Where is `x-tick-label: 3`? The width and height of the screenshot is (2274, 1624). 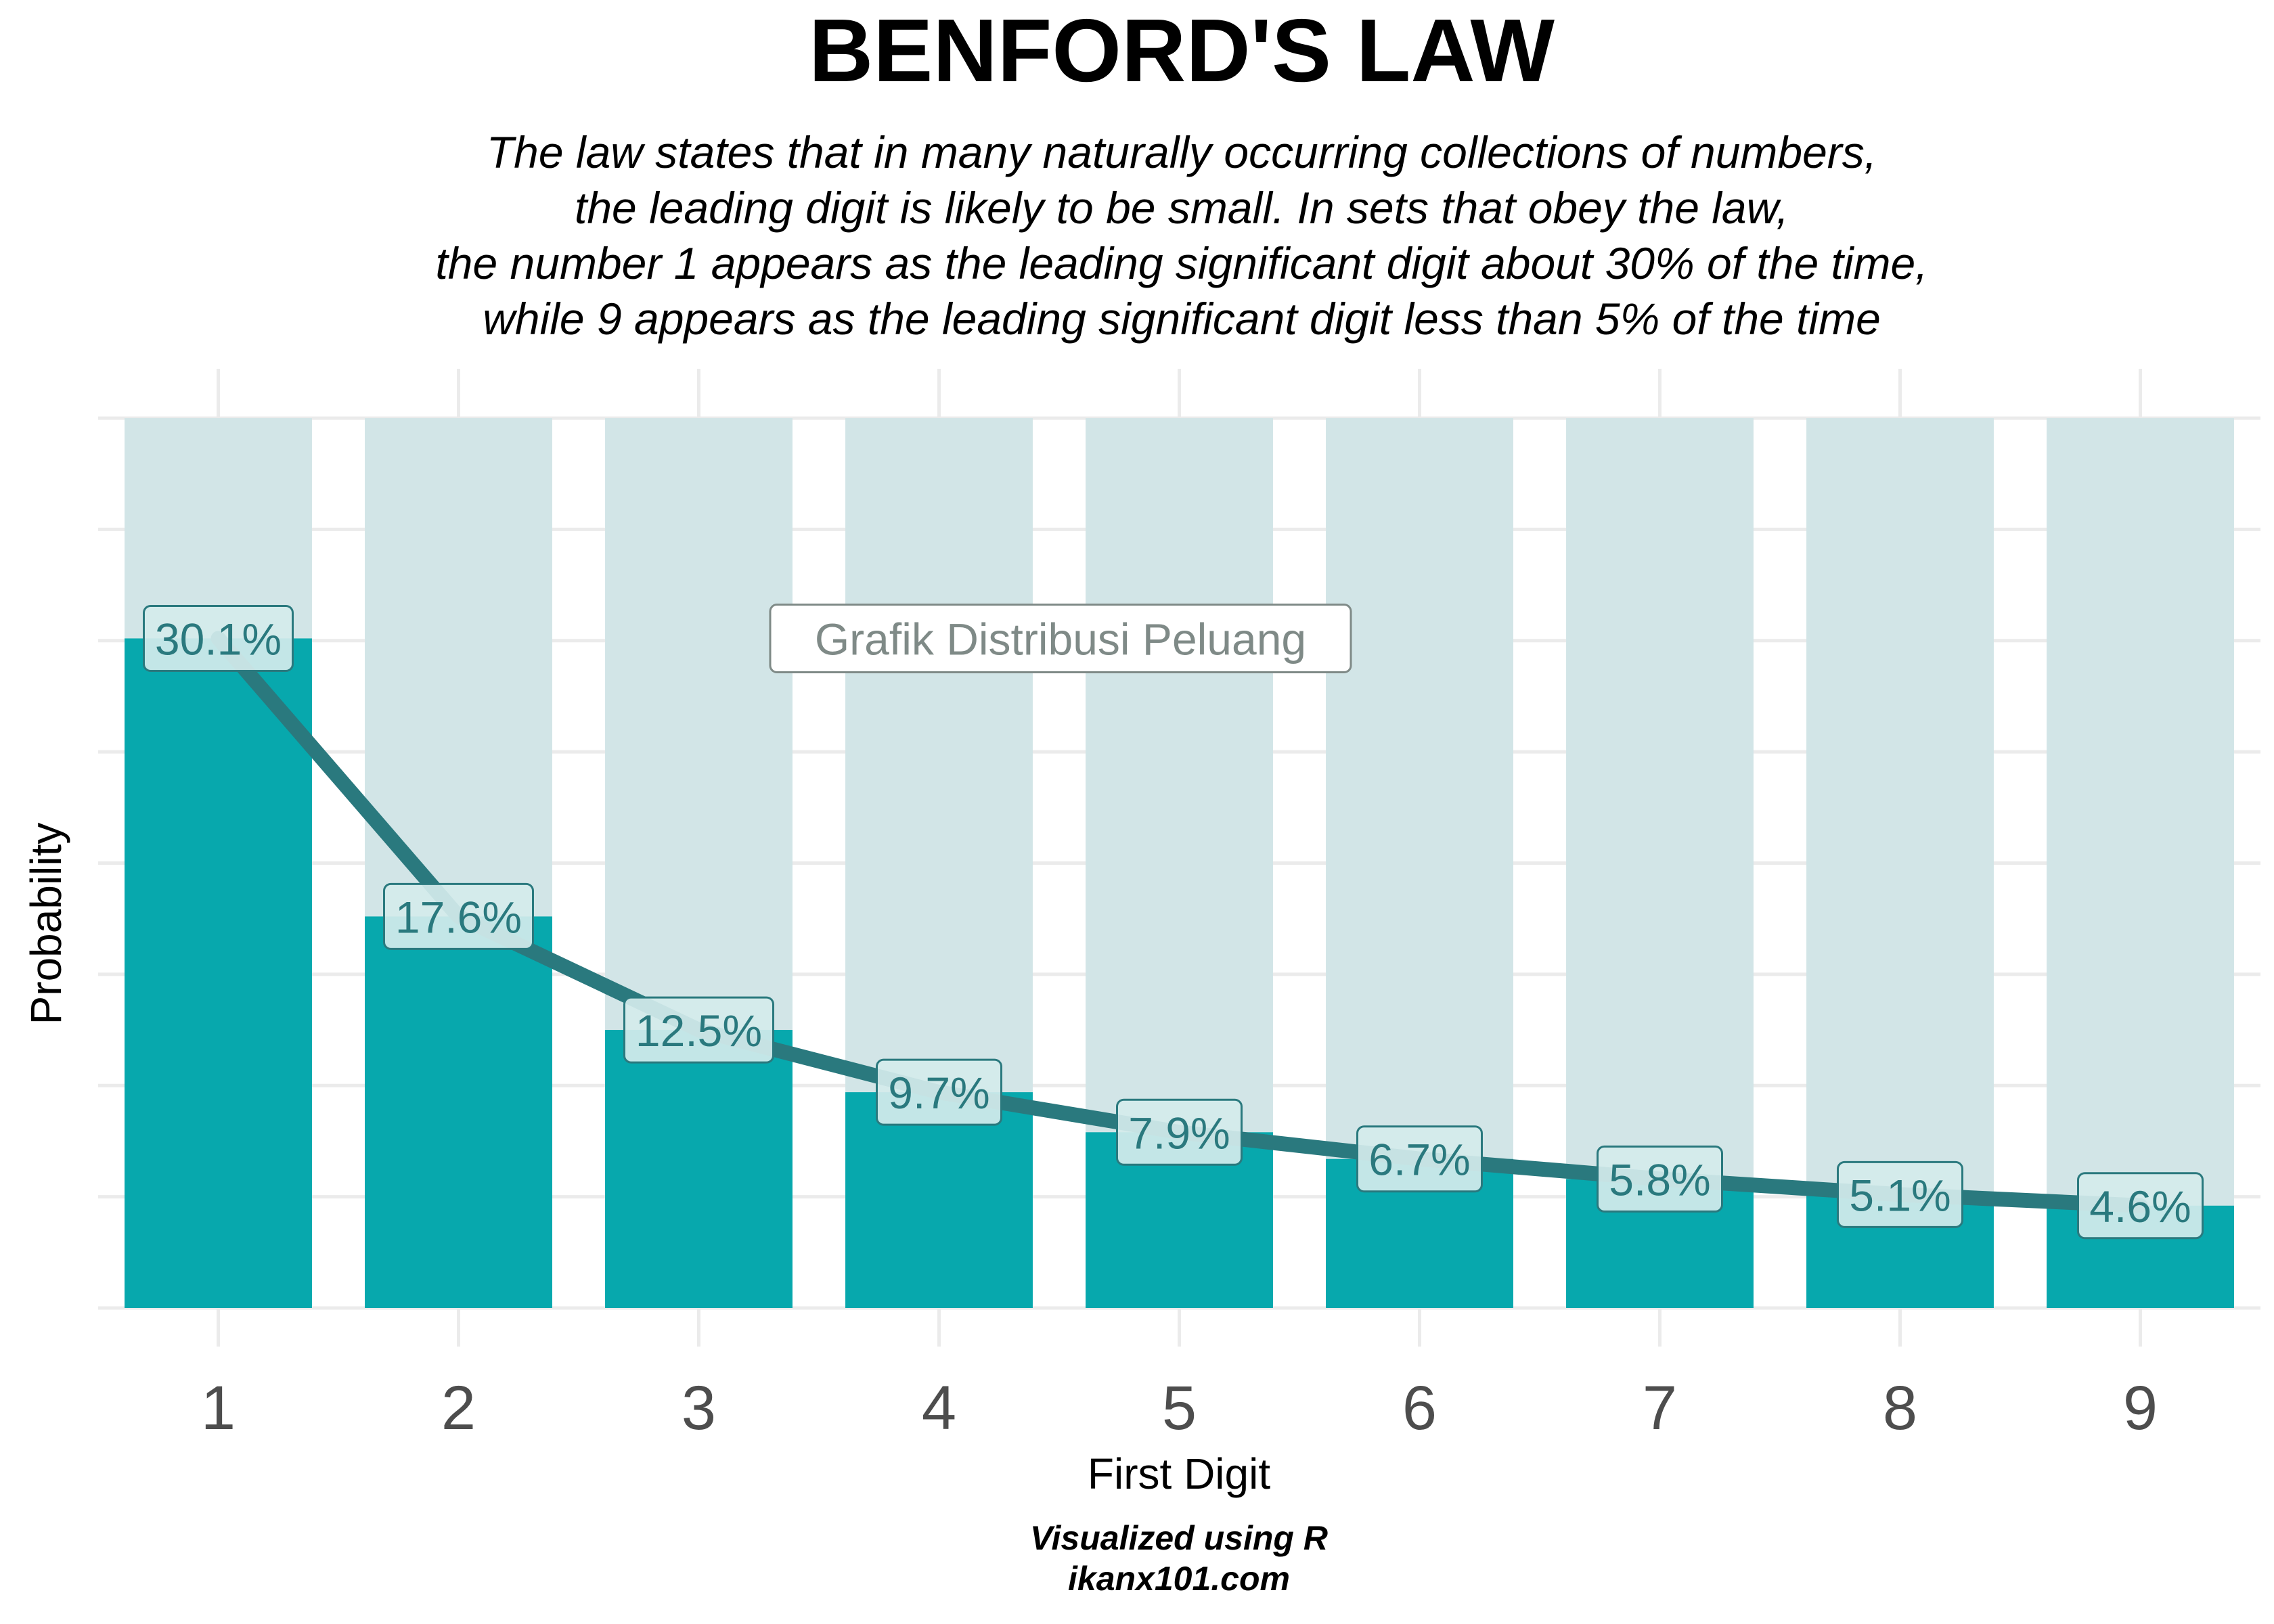
x-tick-label: 3 is located at coordinates (699, 1408).